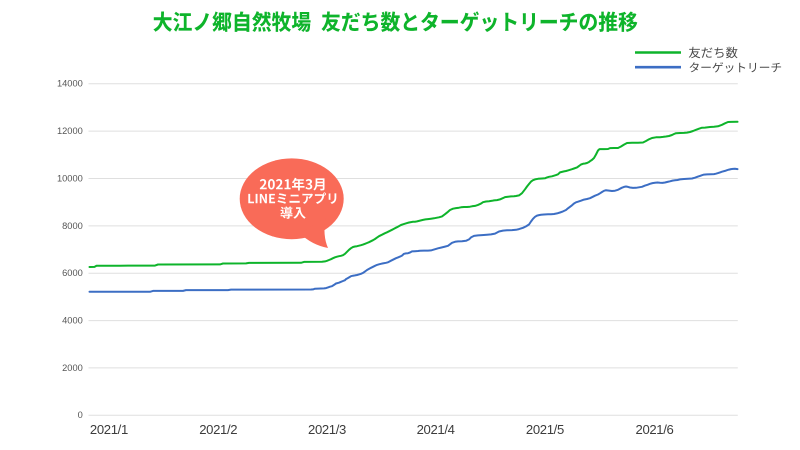  Describe the element at coordinates (436, 429) in the screenshot. I see `svg-text: 2021/4` at that location.